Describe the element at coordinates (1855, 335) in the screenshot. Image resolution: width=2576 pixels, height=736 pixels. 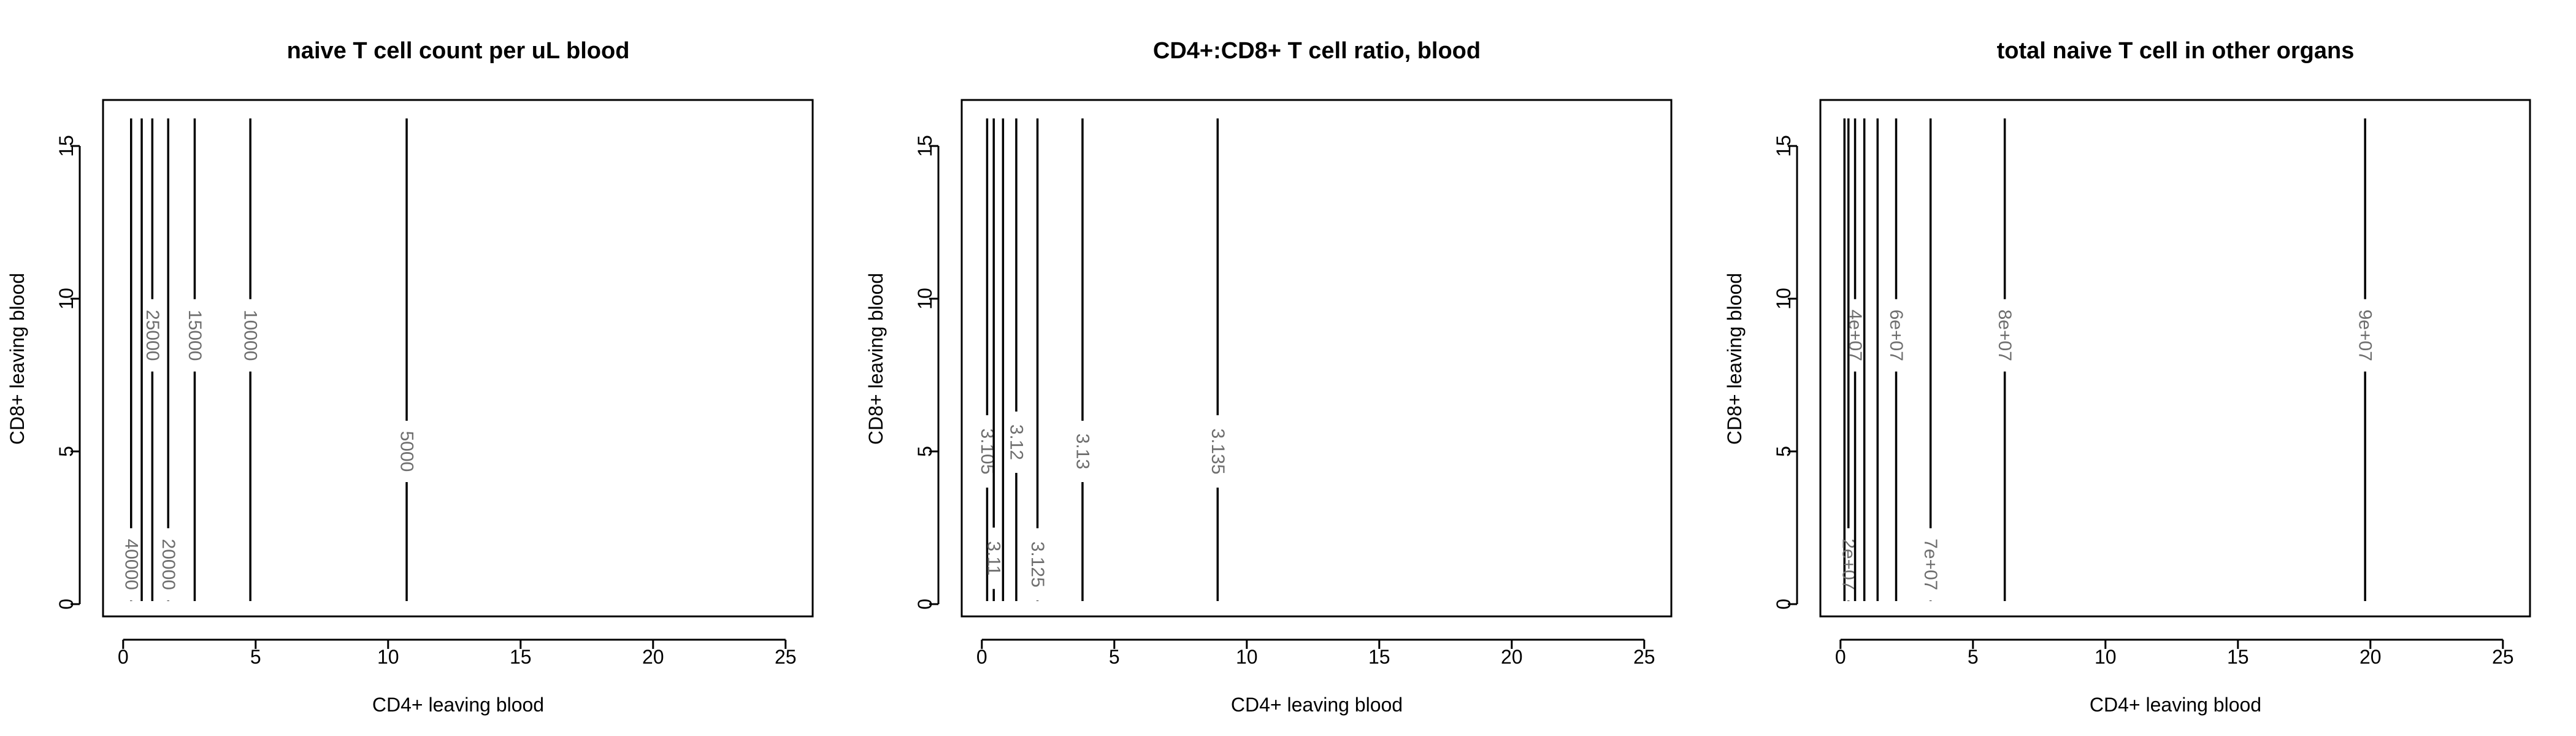
I see `contour-label: 4e+07` at that location.